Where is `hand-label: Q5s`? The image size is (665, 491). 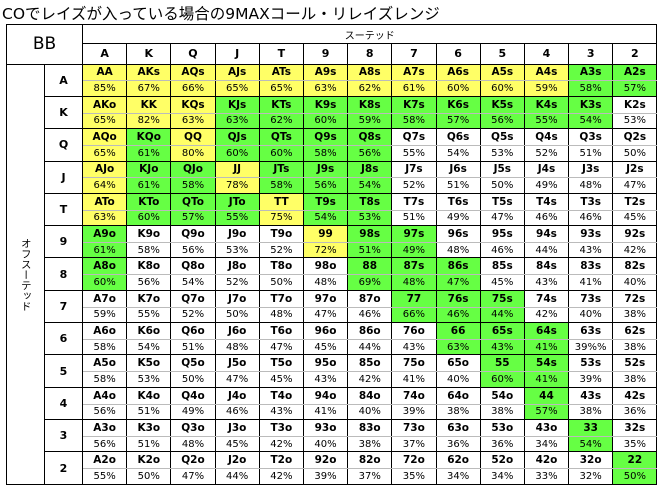 hand-label: Q5s is located at coordinates (502, 137).